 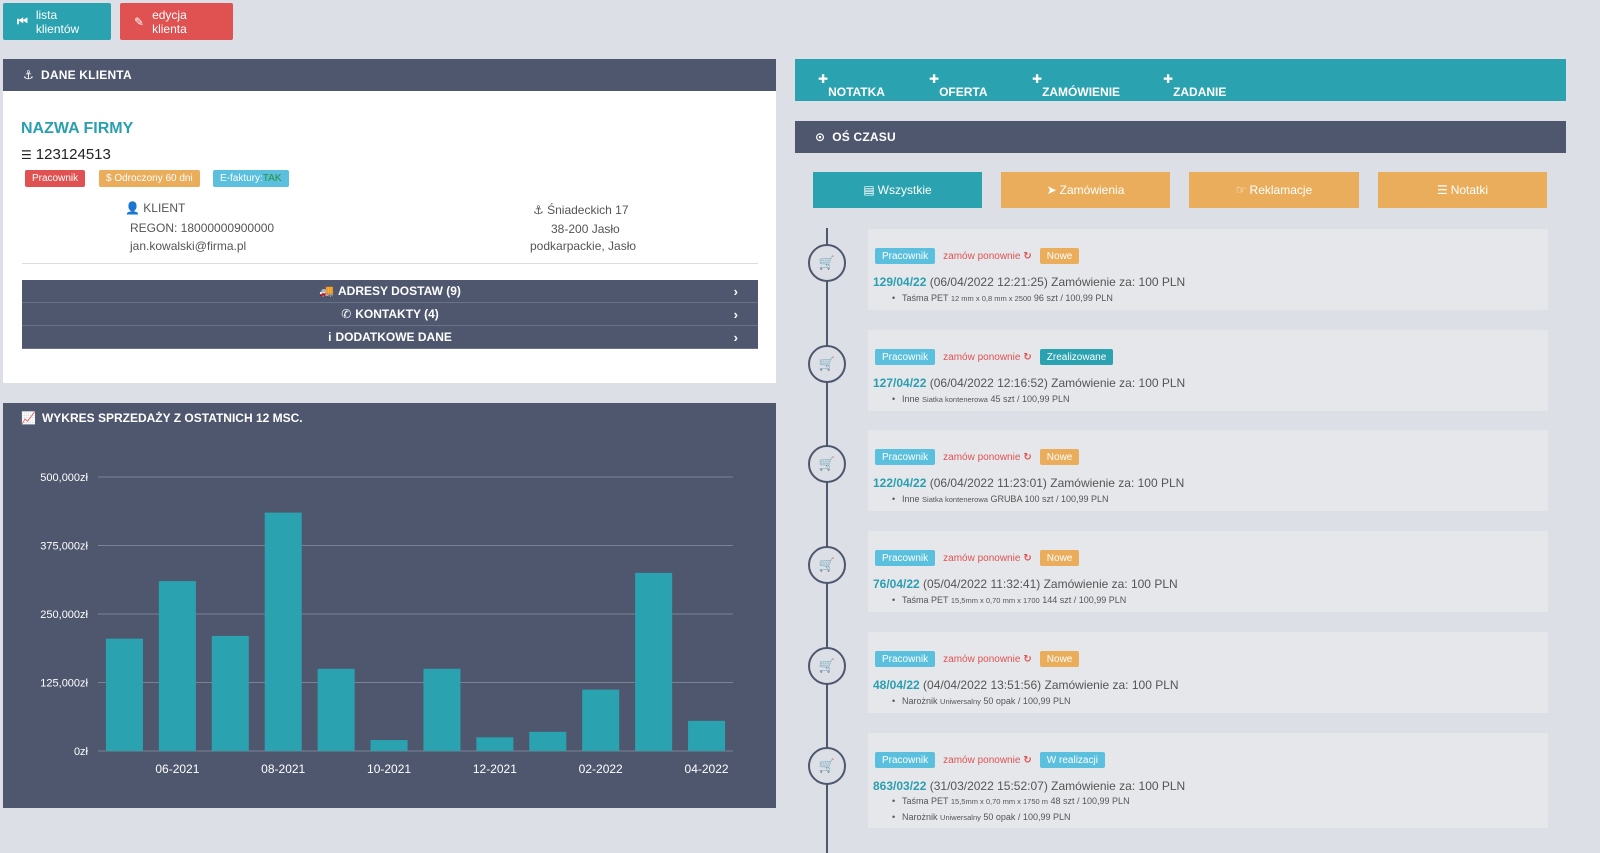 I want to click on role-badge: Pracownik, so click(x=55, y=178).